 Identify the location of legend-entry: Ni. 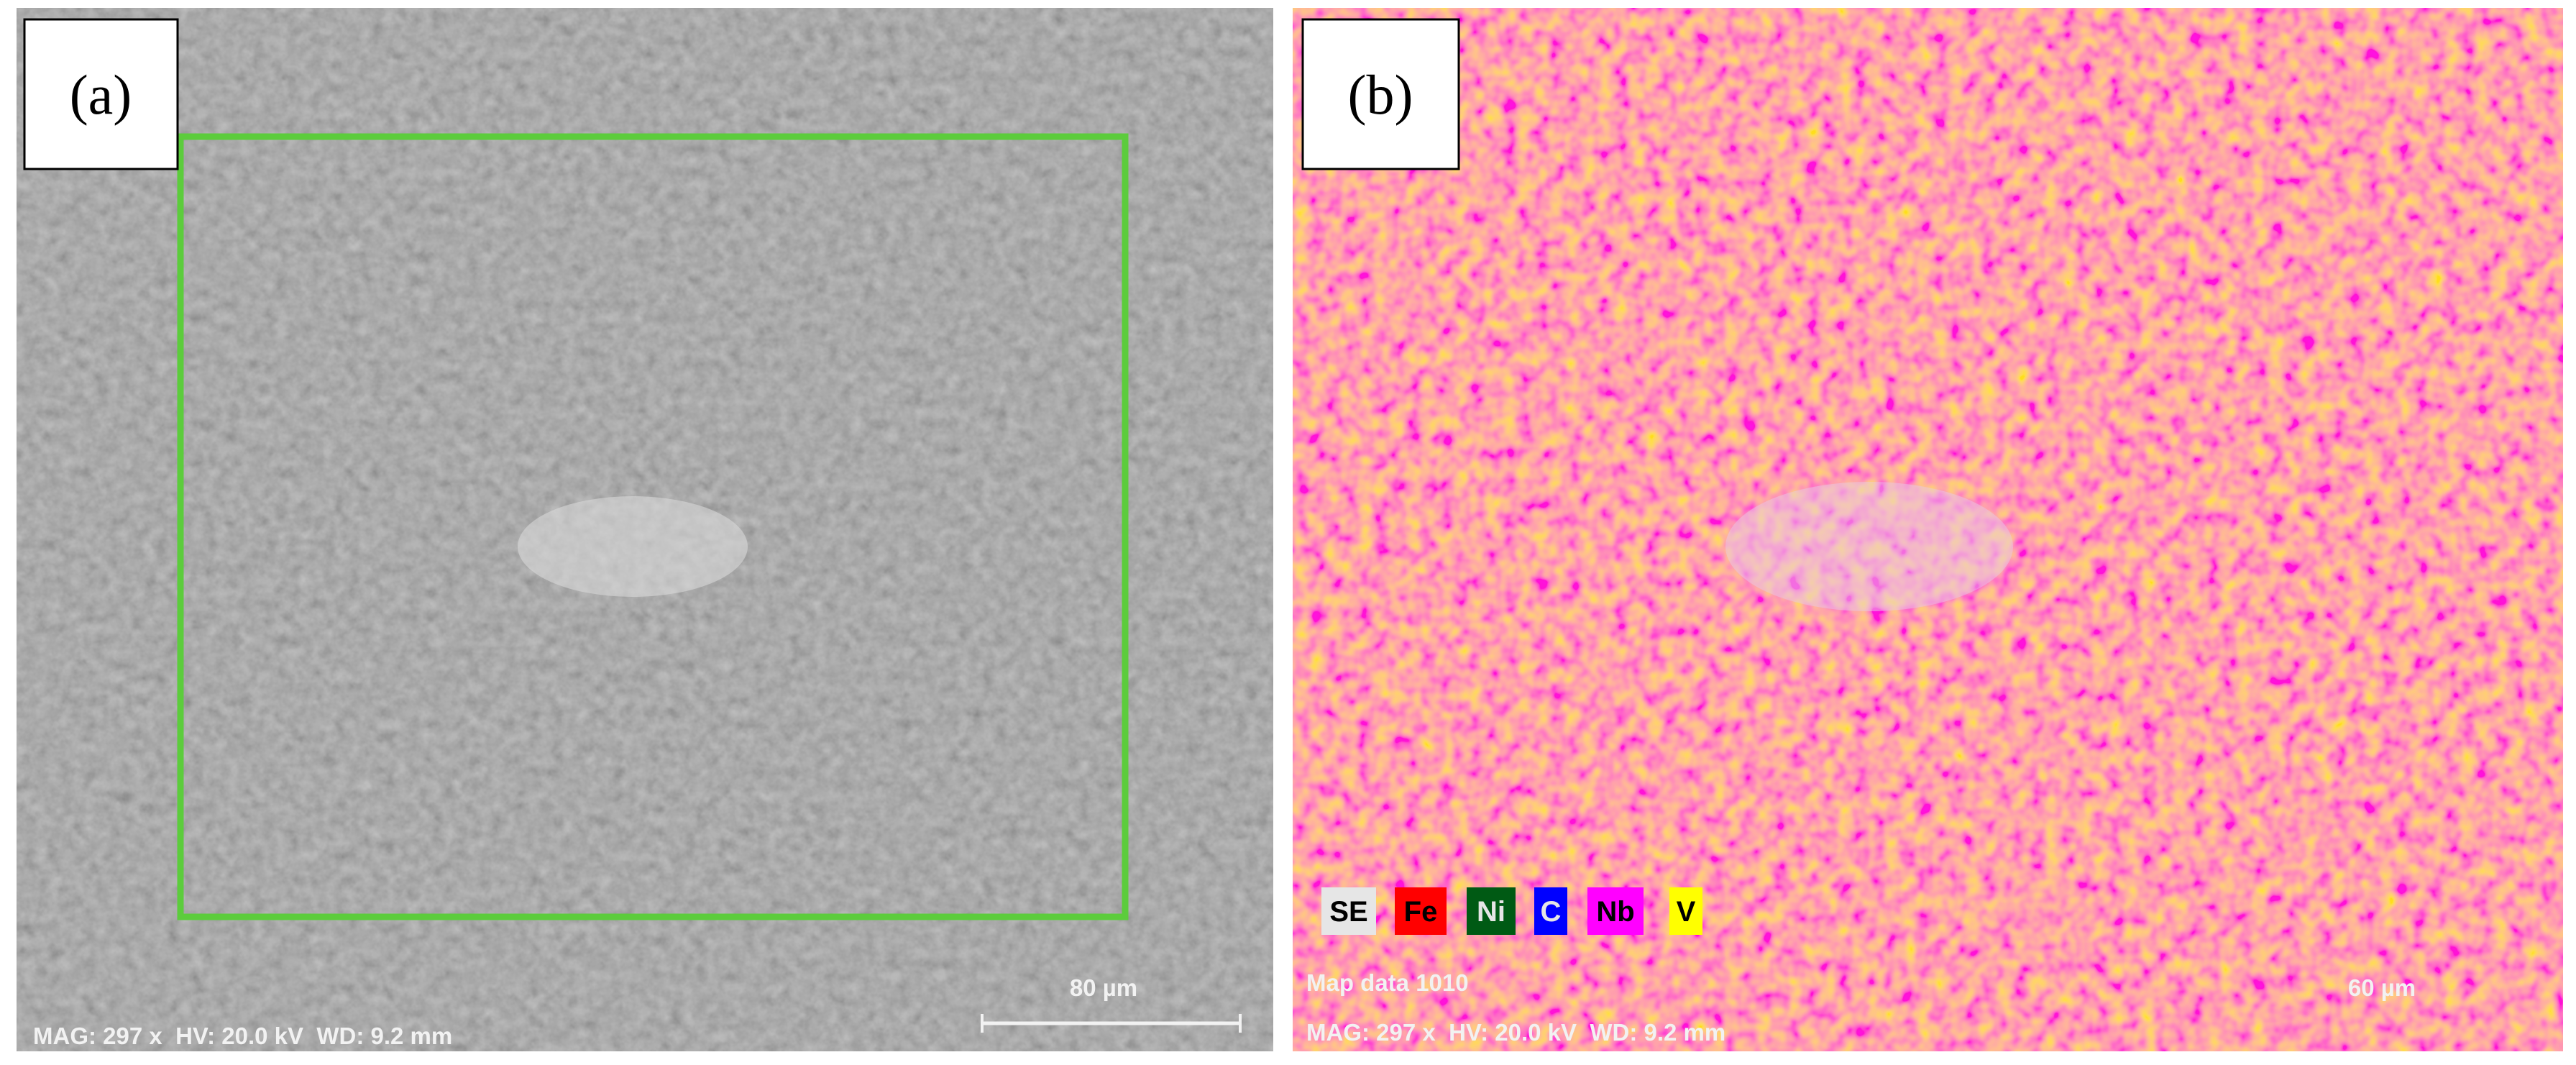
(1491, 912).